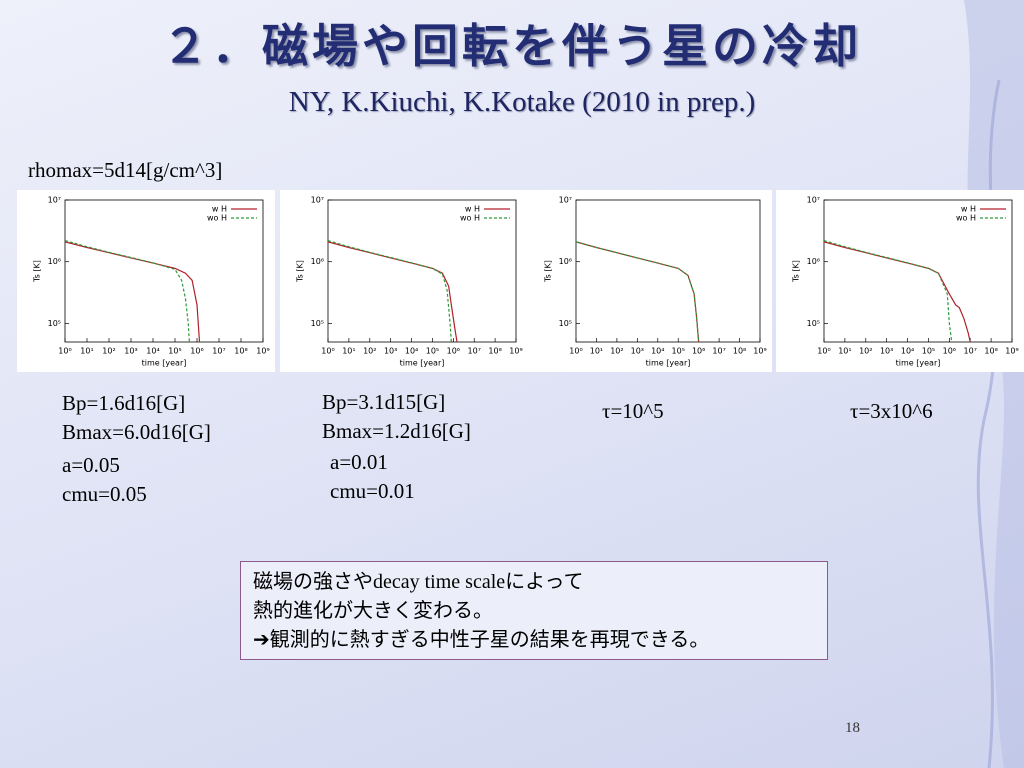 This screenshot has height=768, width=1024. I want to click on caption: τ=3x10^6, so click(891, 411).